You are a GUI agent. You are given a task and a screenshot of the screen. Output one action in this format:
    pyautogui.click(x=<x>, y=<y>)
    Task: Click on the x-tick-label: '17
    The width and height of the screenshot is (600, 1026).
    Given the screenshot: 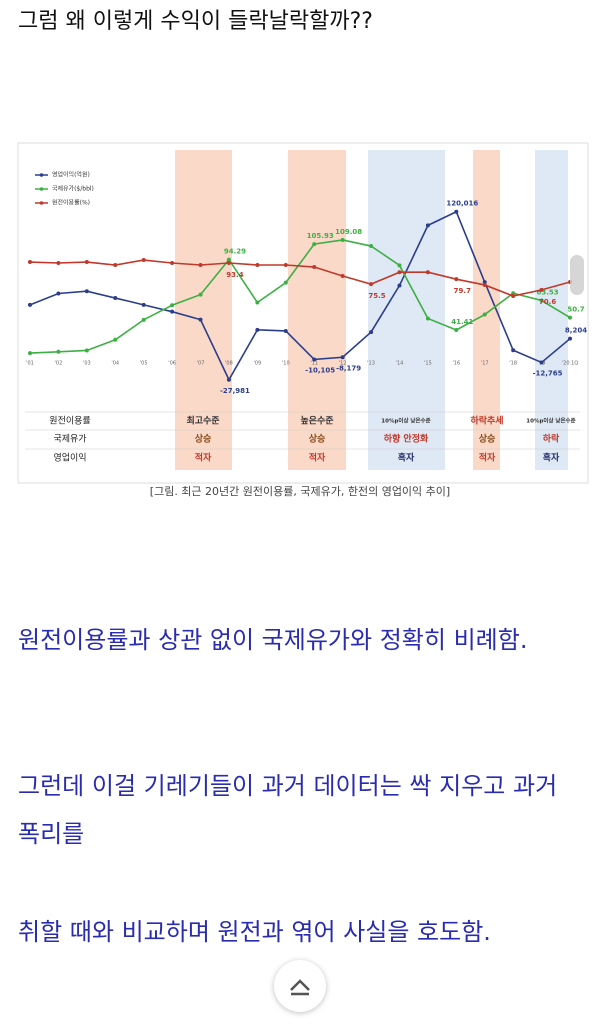 What is the action you would take?
    pyautogui.click(x=485, y=364)
    